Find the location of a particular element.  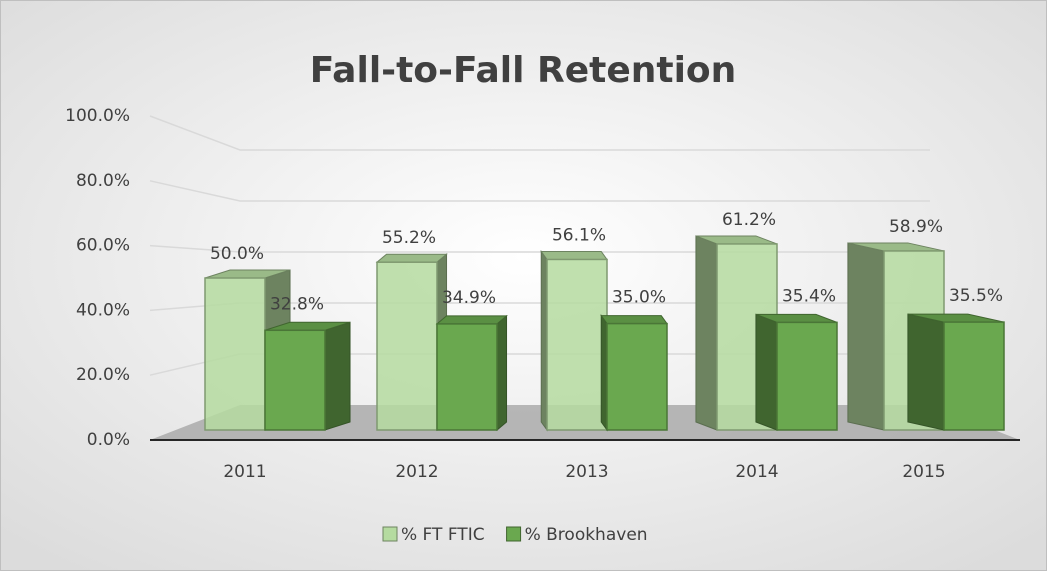

data-label: 61.2% is located at coordinates (749, 220).